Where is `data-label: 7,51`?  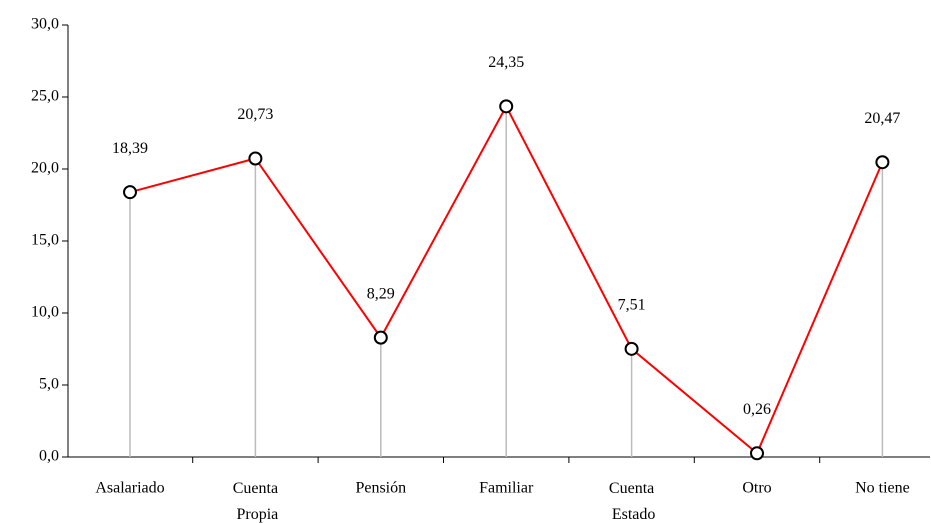 data-label: 7,51 is located at coordinates (632, 305).